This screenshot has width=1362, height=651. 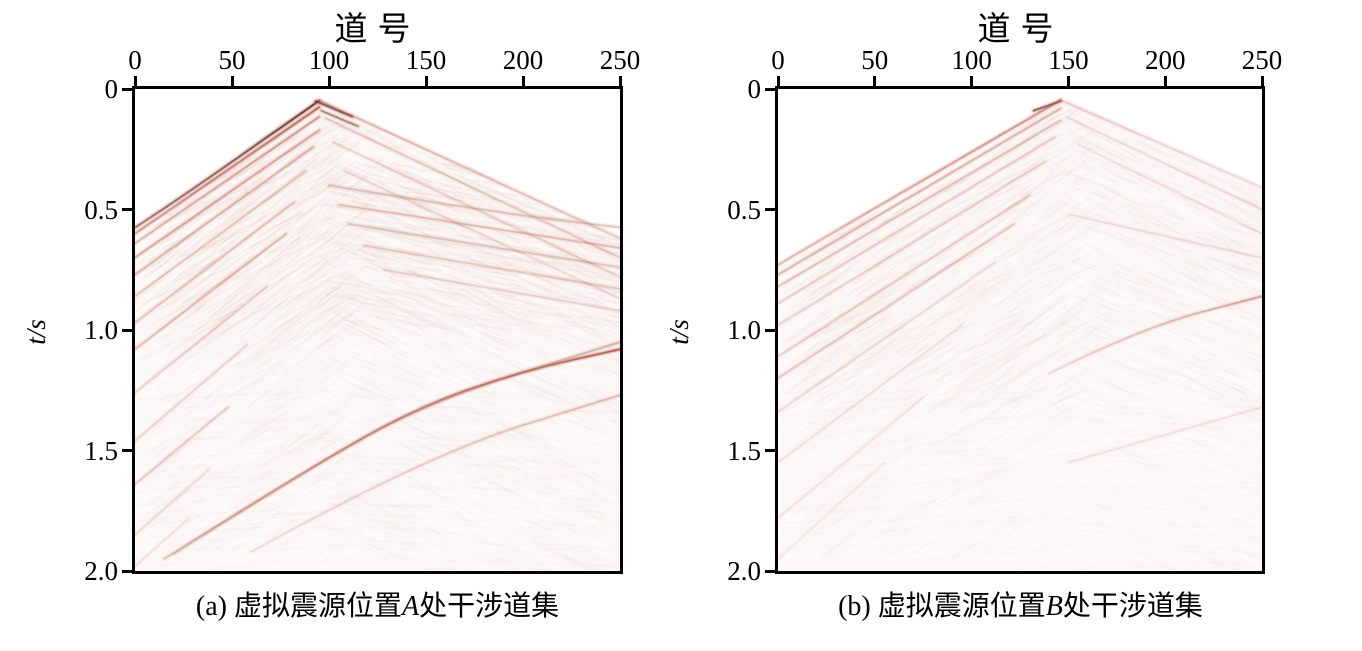 What do you see at coordinates (942, 606) in the screenshot?
I see `caption-text: (b) 虚拟震源位置` at bounding box center [942, 606].